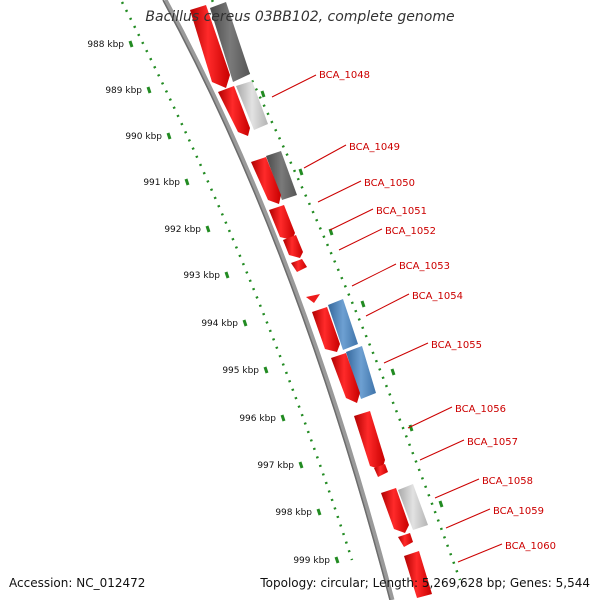 This screenshot has height=600, width=600. Describe the element at coordinates (389, 183) in the screenshot. I see `gene-label: BCA_1050` at that location.